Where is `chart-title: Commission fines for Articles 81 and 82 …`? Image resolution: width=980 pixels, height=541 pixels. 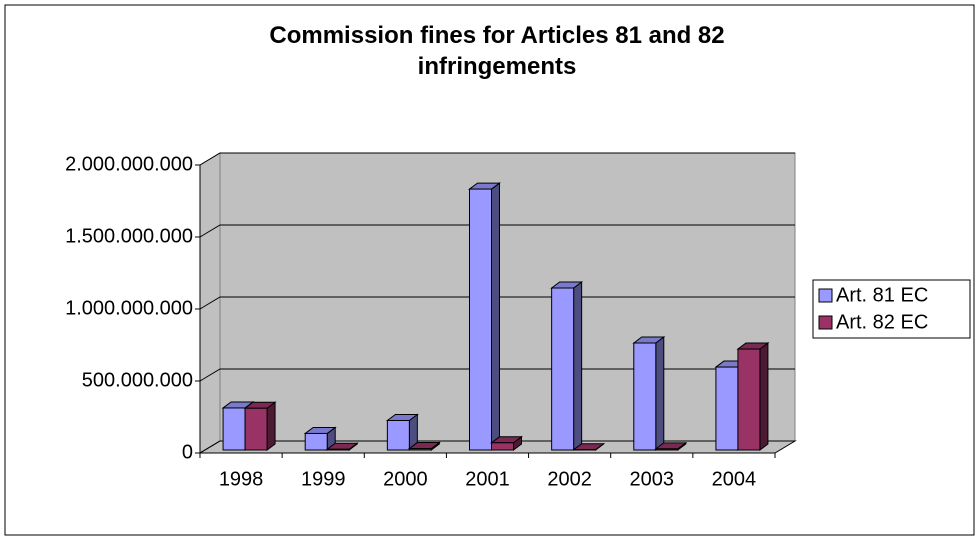
chart-title: Commission fines for Articles 81 and 82 … is located at coordinates (497, 51).